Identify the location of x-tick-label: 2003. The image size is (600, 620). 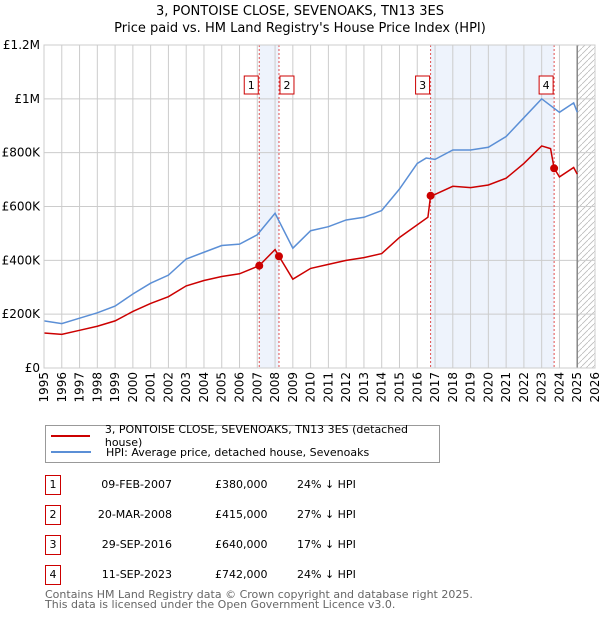
(186, 387).